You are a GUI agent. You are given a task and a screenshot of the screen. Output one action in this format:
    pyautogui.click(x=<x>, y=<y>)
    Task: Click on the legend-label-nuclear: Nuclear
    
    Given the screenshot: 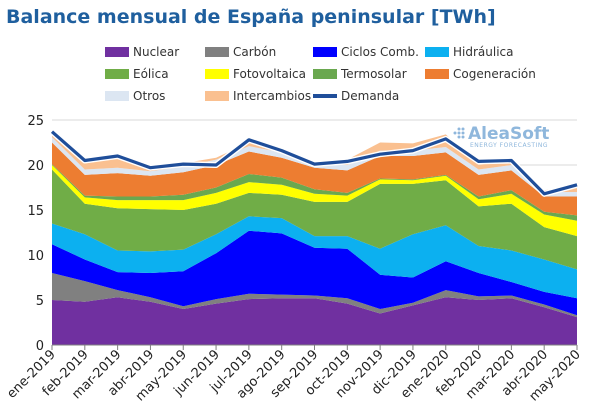 What is the action you would take?
    pyautogui.click(x=156, y=52)
    